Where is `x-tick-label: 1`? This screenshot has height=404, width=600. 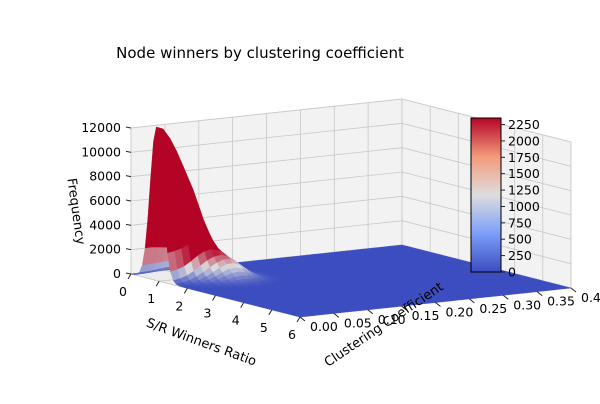
x-tick-label: 1 is located at coordinates (151, 298).